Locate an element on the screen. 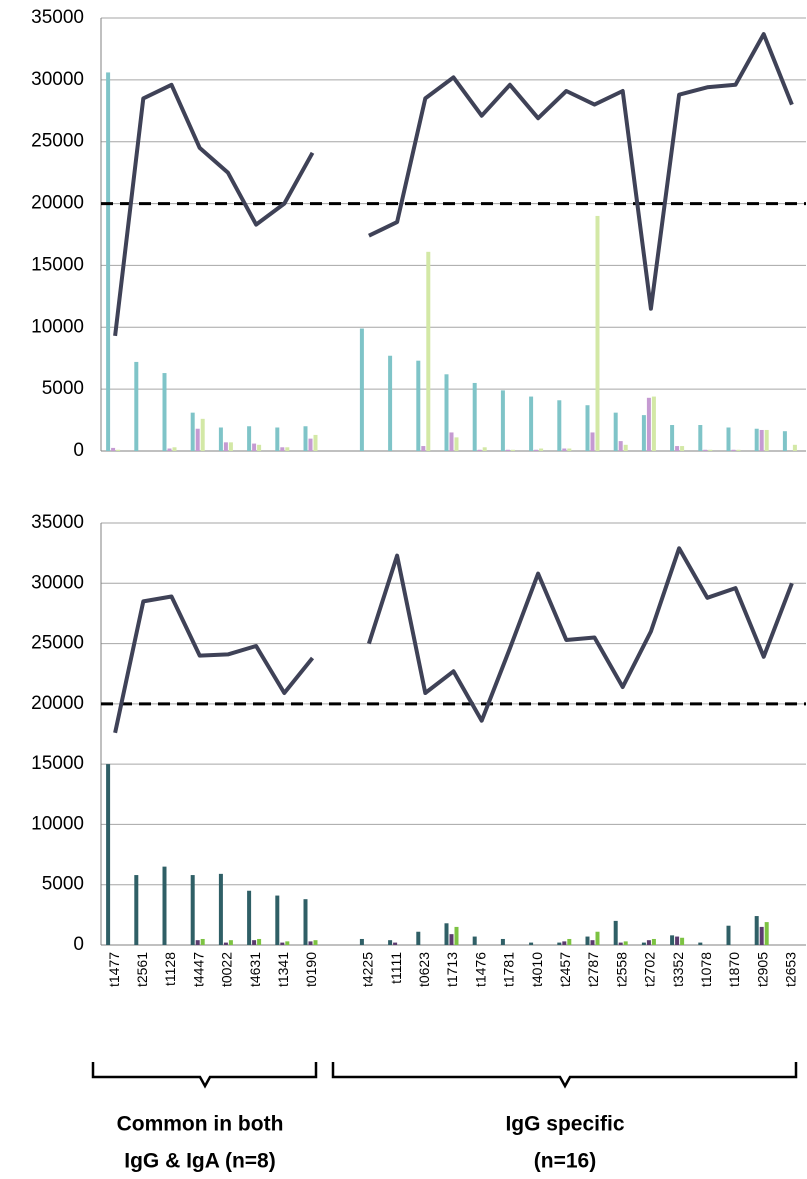  x-tick-label: t1078 is located at coordinates (706, 969).